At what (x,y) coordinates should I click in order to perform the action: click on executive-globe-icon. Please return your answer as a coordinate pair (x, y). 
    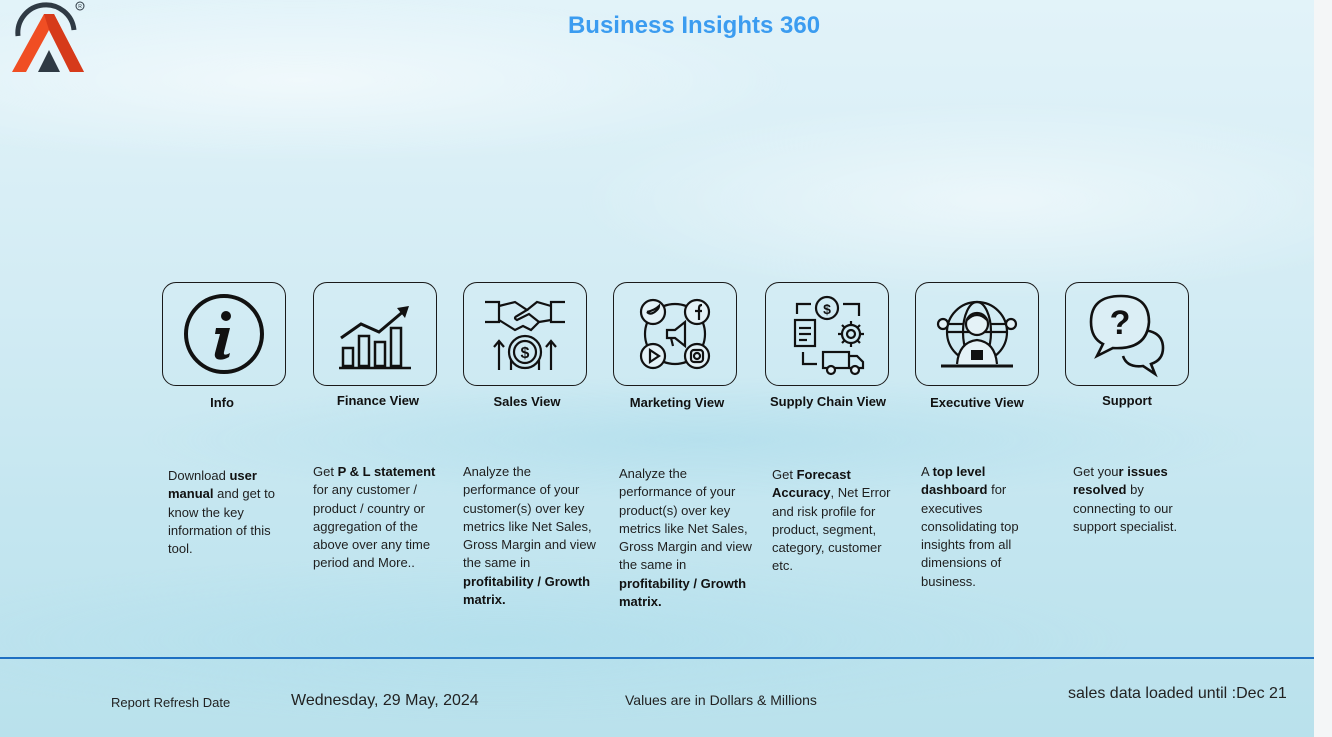
    Looking at the image, I should click on (977, 334).